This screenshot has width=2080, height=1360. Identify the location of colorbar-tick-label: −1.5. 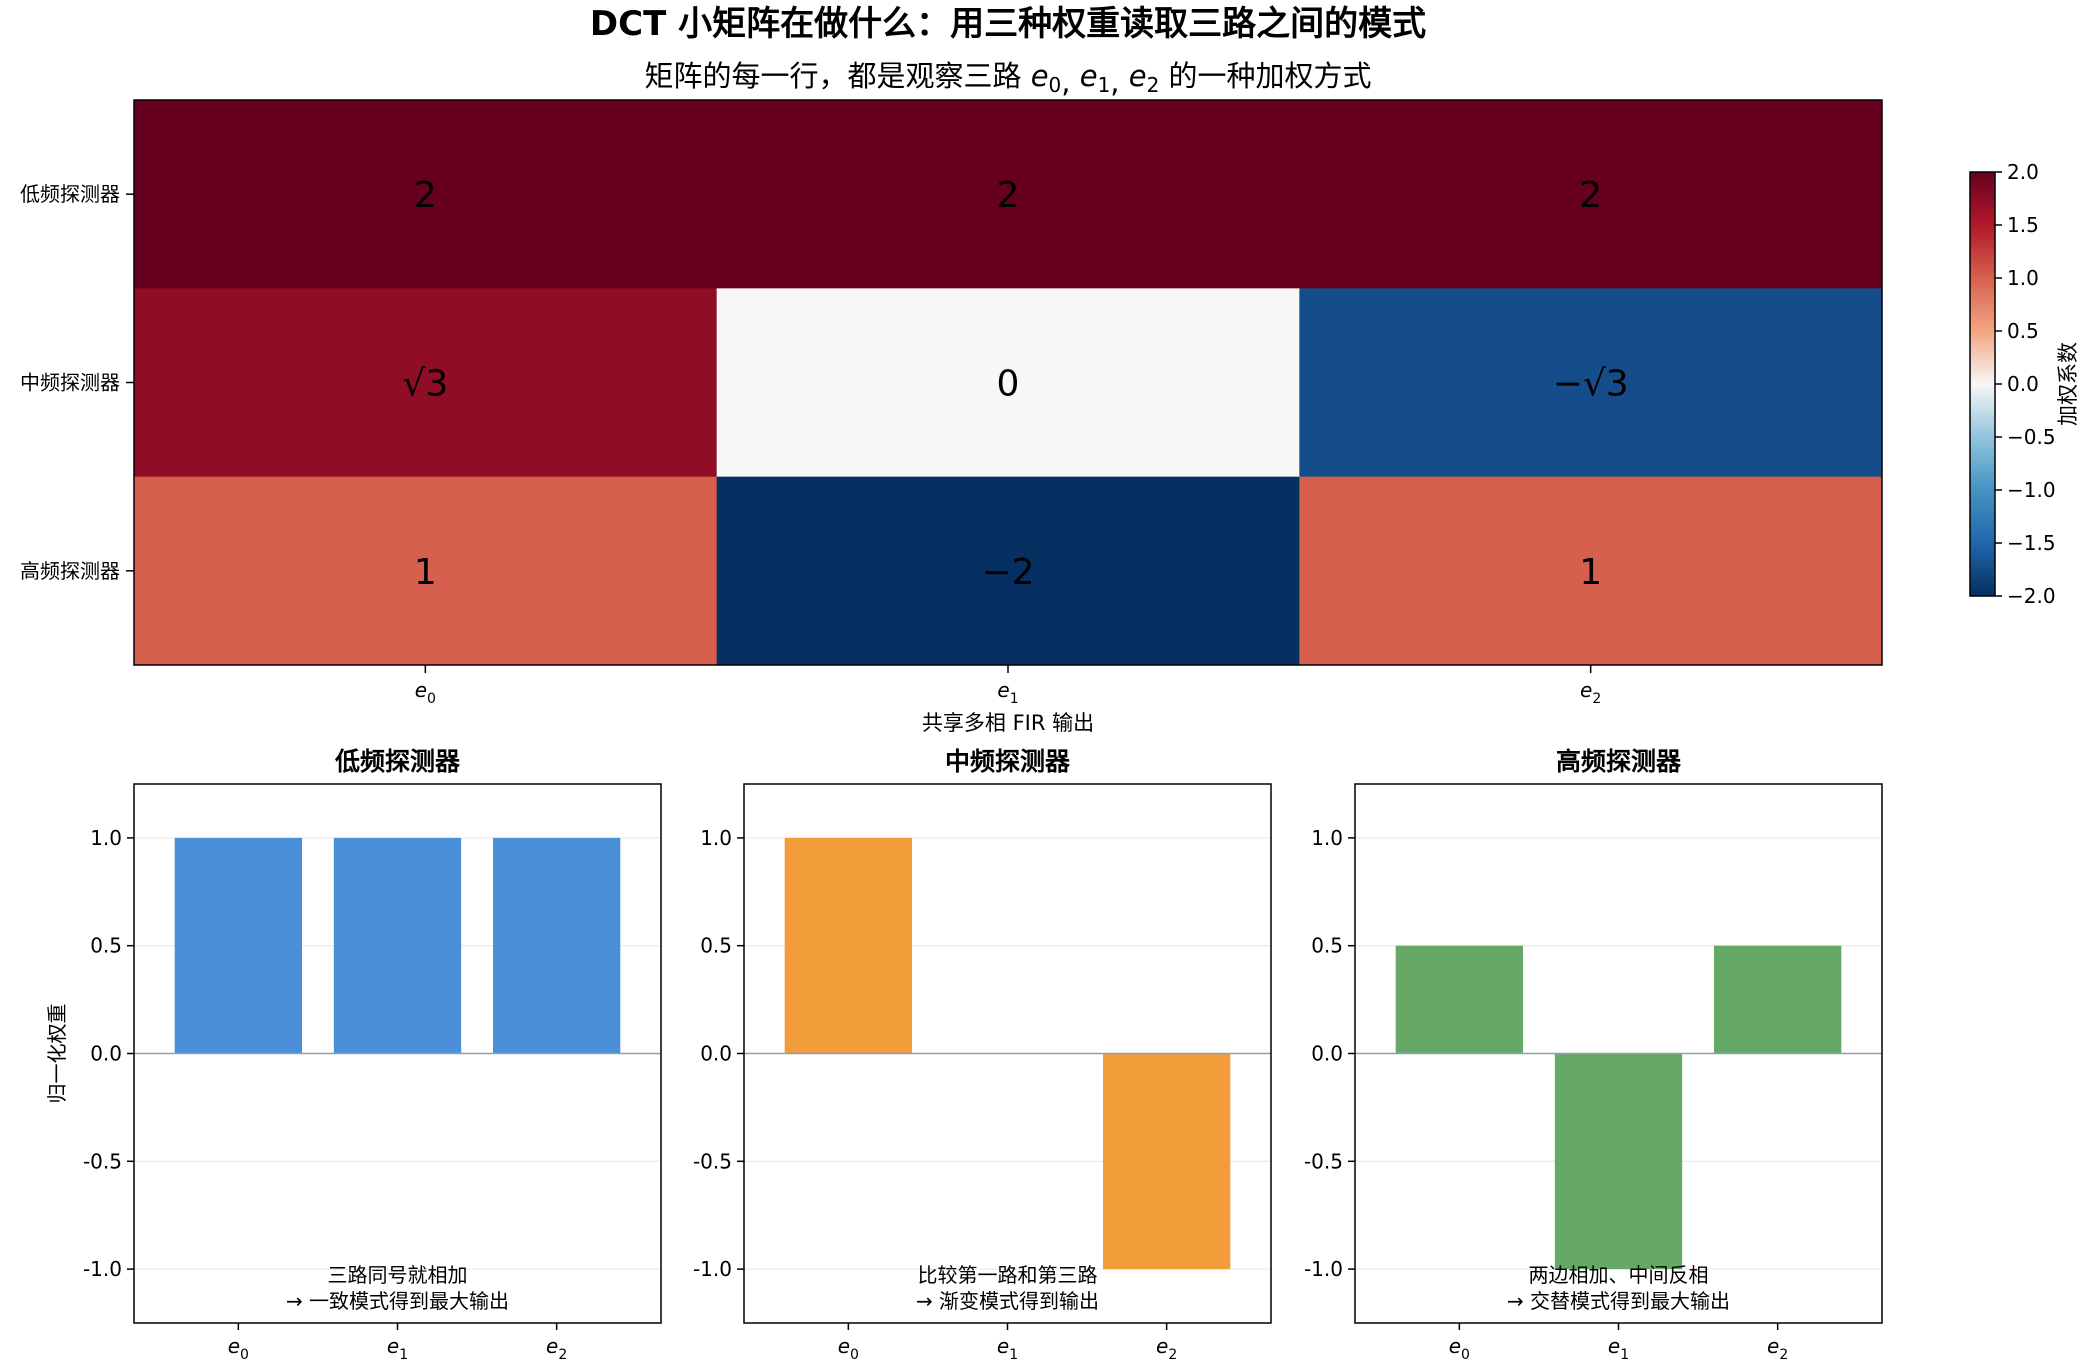
(2031, 543).